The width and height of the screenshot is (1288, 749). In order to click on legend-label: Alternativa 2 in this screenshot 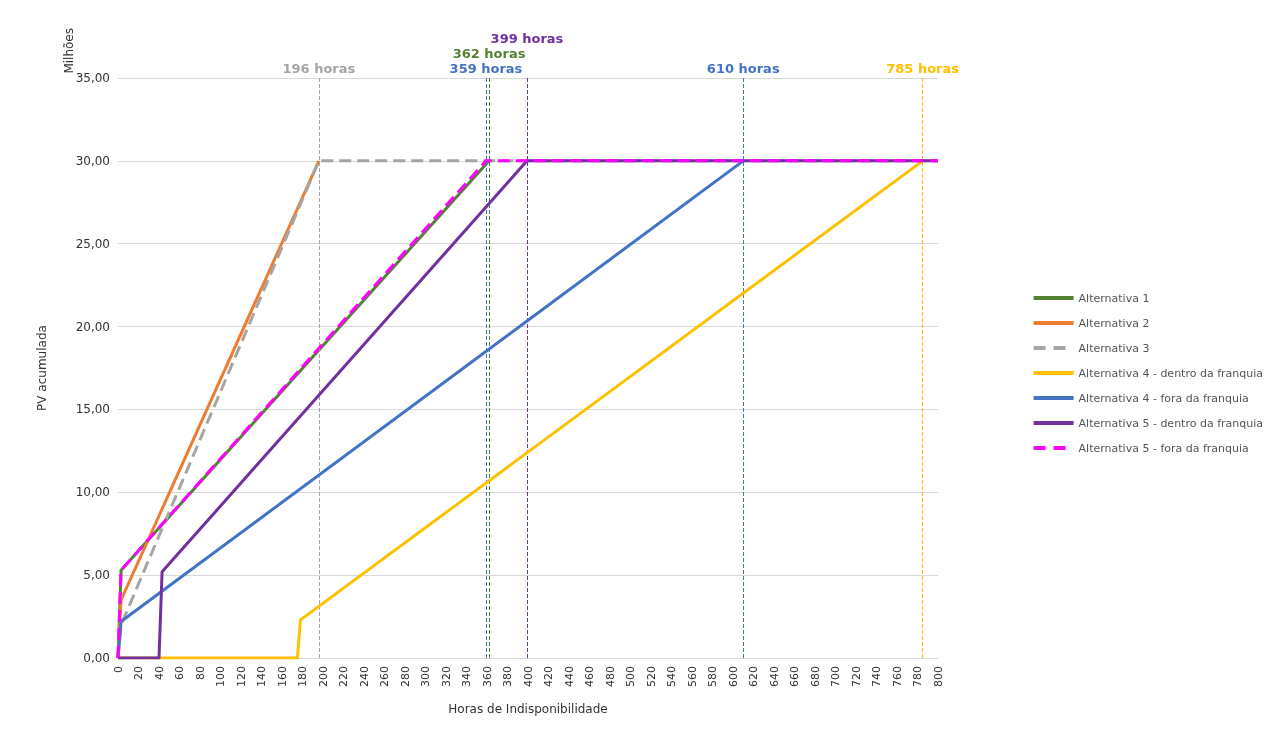, I will do `click(1114, 323)`.